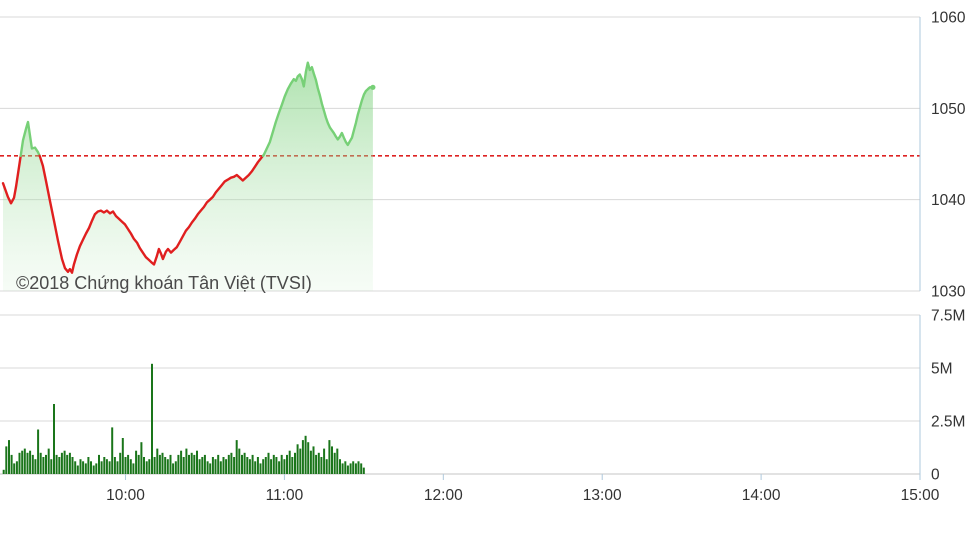 Image resolution: width=977 pixels, height=549 pixels. I want to click on volume-bars, so click(183, 418).